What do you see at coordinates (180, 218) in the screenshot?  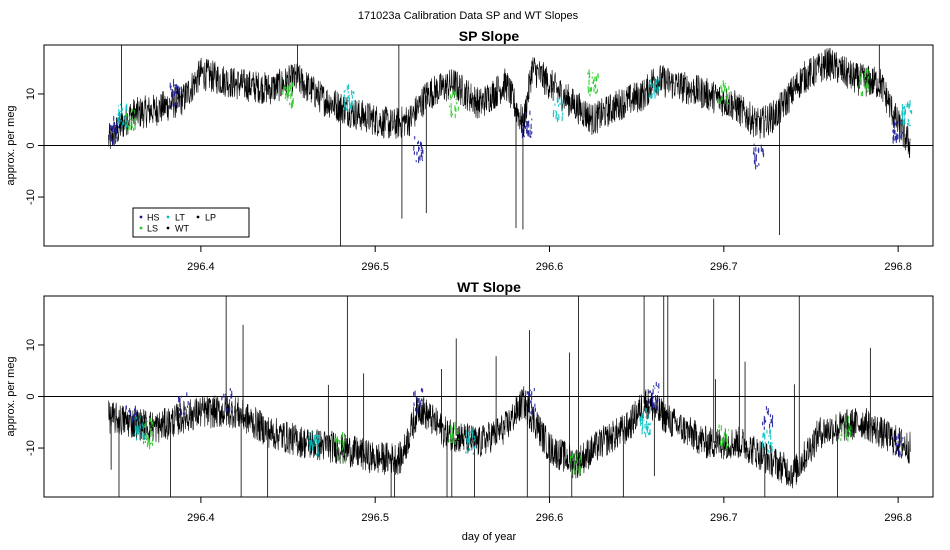 I see `legend-label-lt: LT` at bounding box center [180, 218].